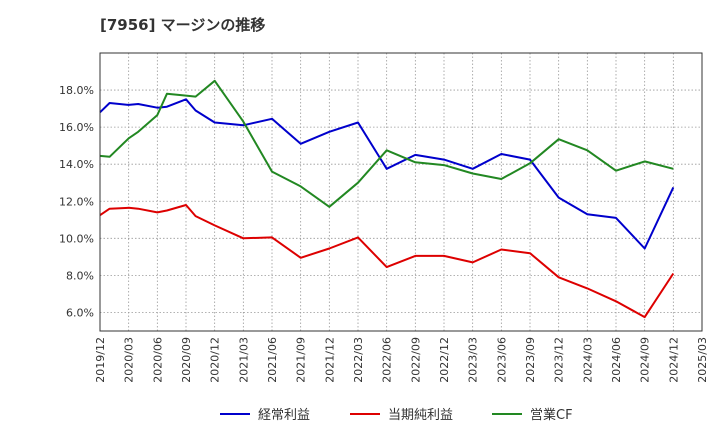 This screenshot has height=440, width=720. I want to click on x-tick-label: 2020/09, so click(186, 360).